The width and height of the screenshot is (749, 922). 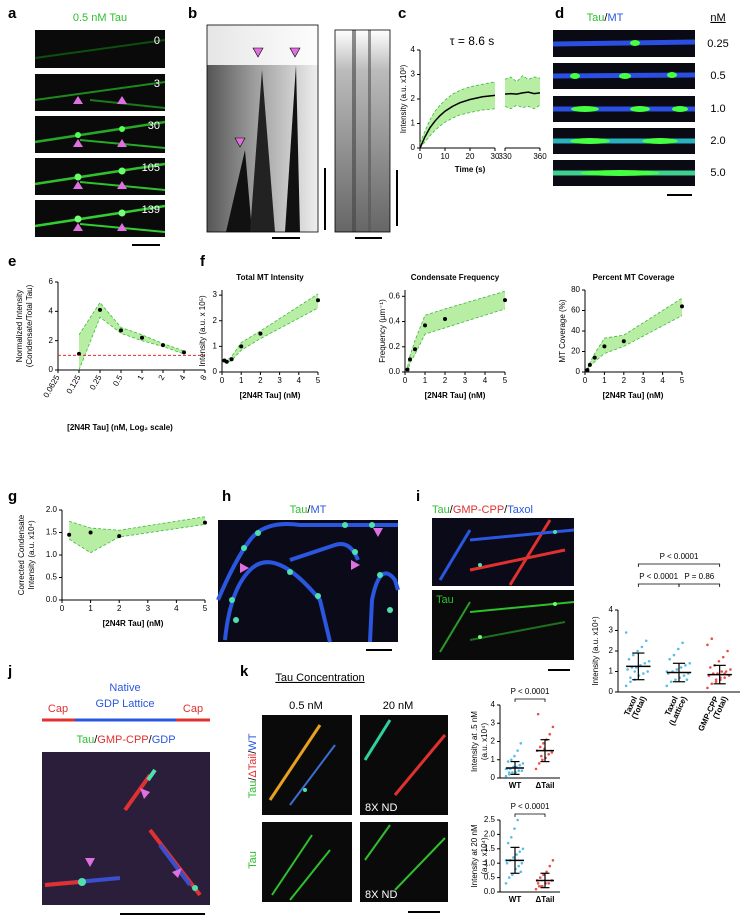 I want to click on chart-title: Condensate Frequency, so click(x=455, y=277).